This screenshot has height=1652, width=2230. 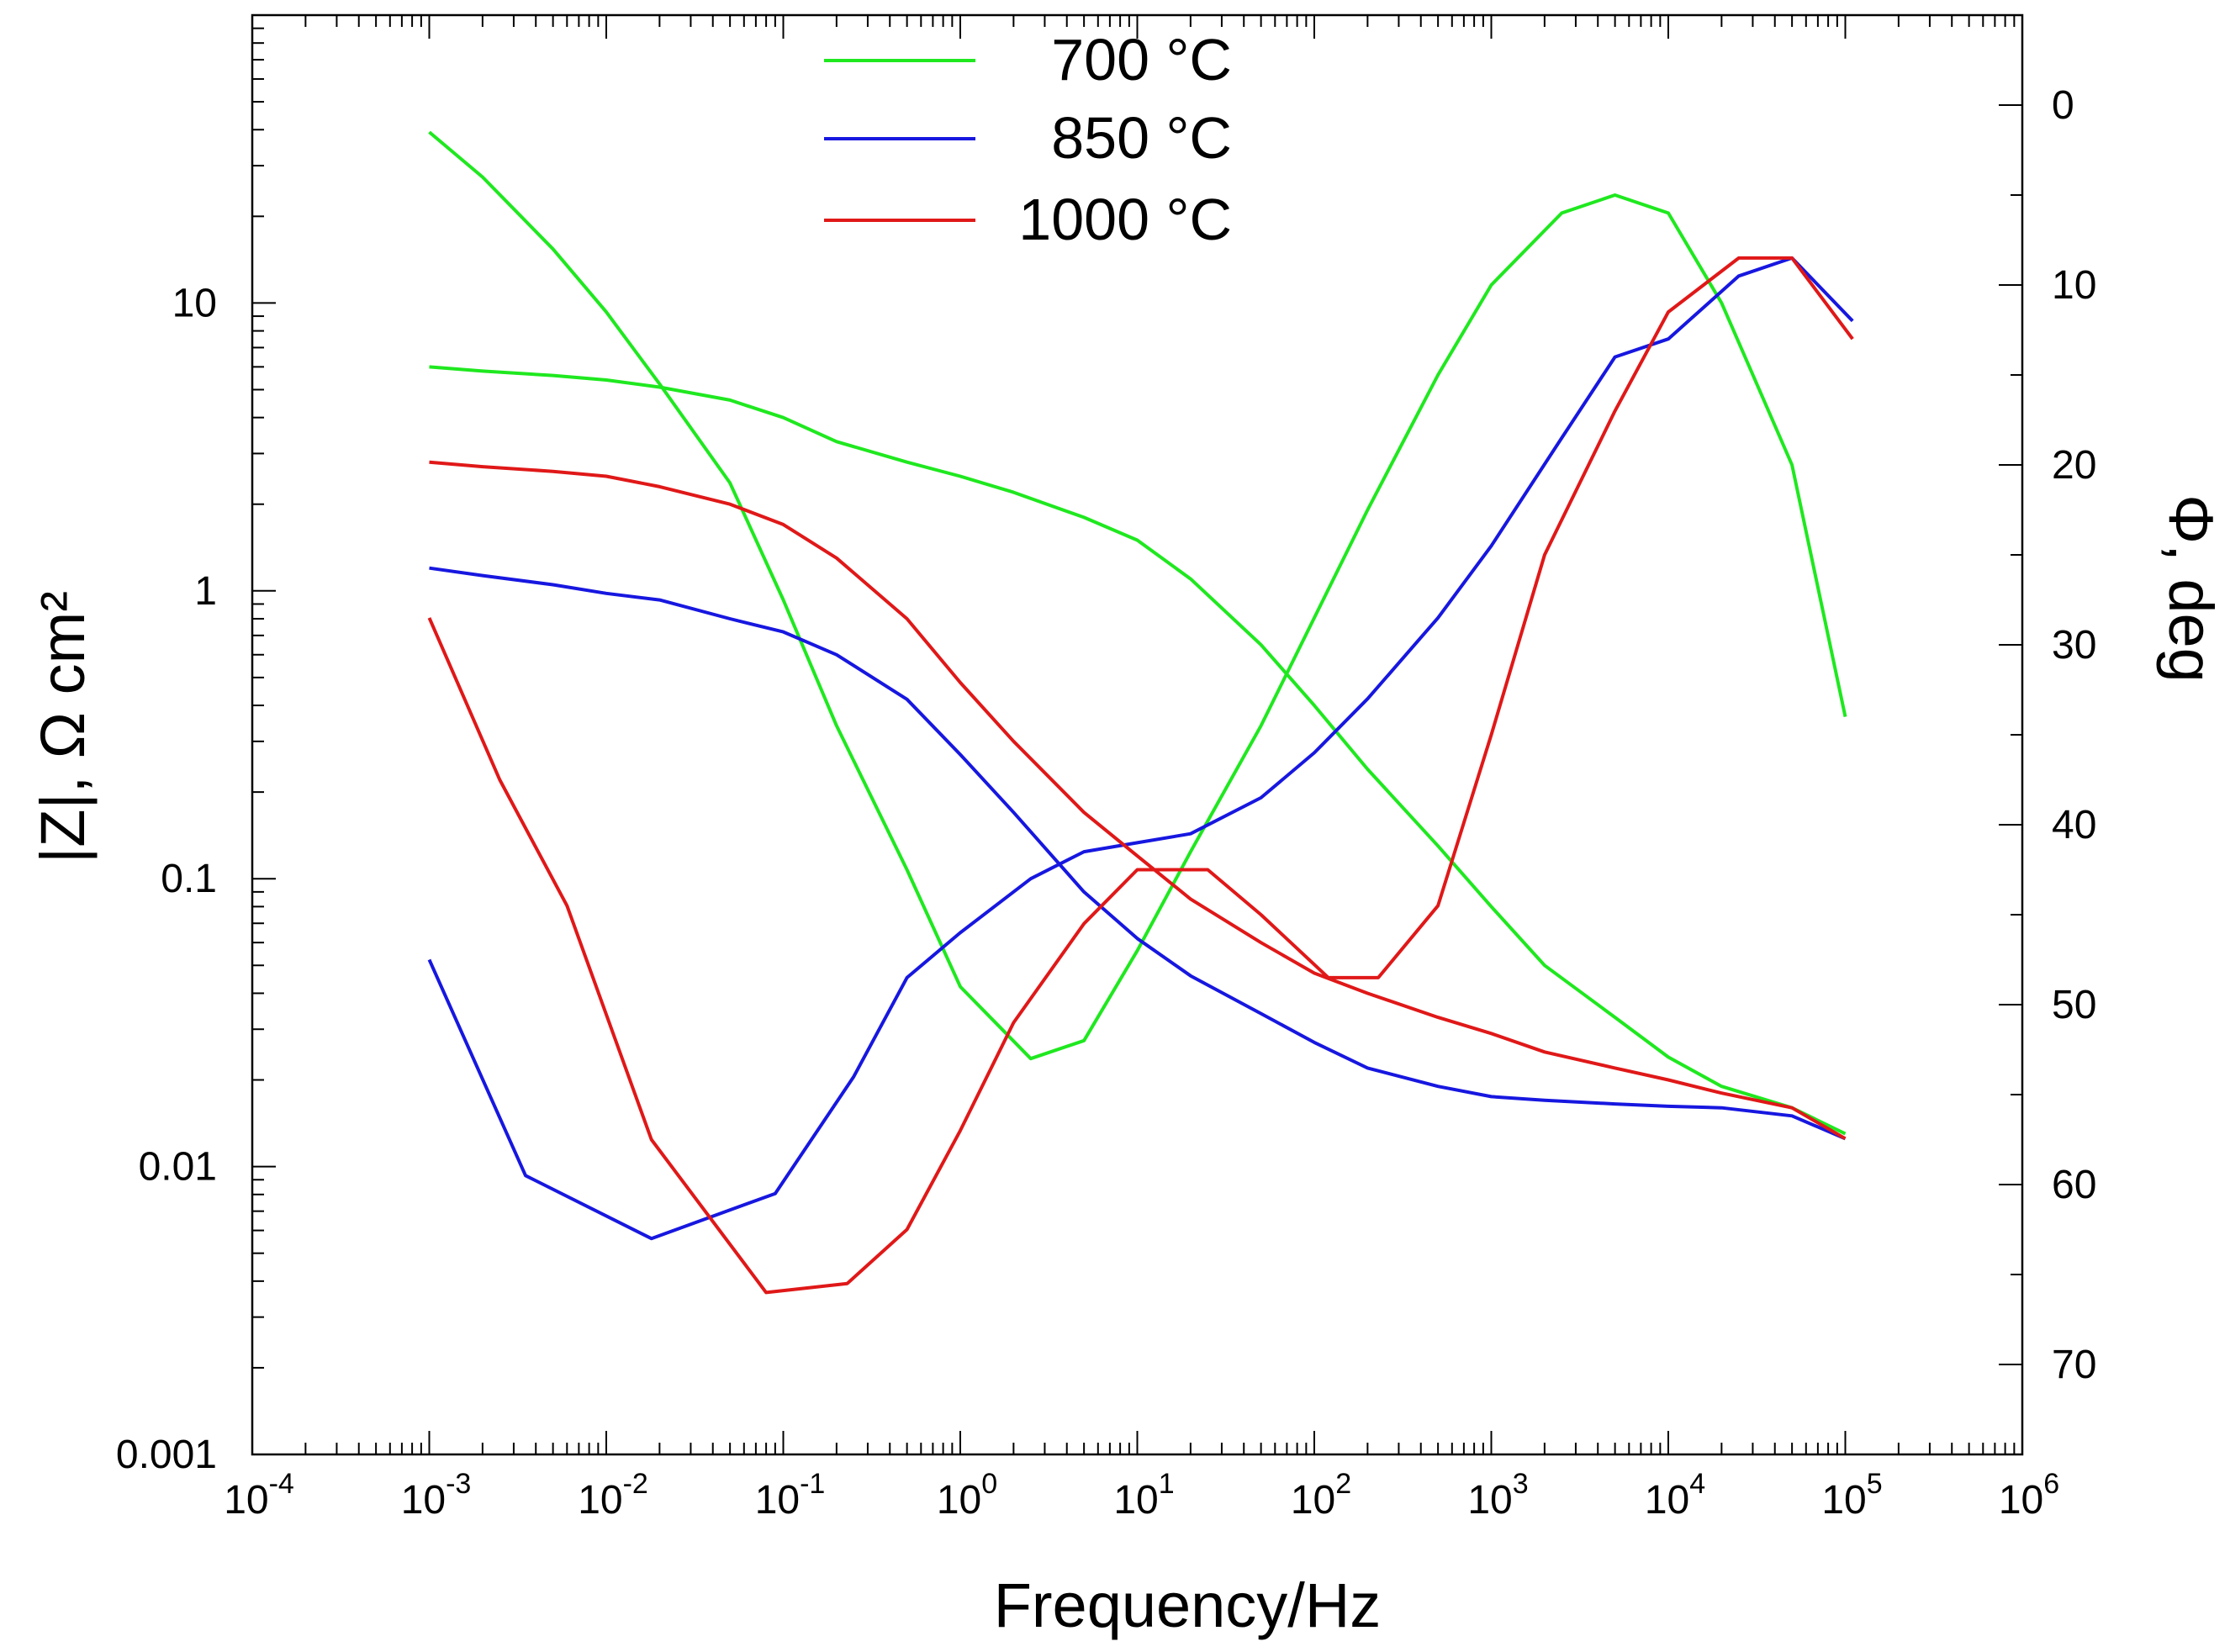 What do you see at coordinates (1343, 1484) in the screenshot?
I see `x-tick-exponent: 2` at bounding box center [1343, 1484].